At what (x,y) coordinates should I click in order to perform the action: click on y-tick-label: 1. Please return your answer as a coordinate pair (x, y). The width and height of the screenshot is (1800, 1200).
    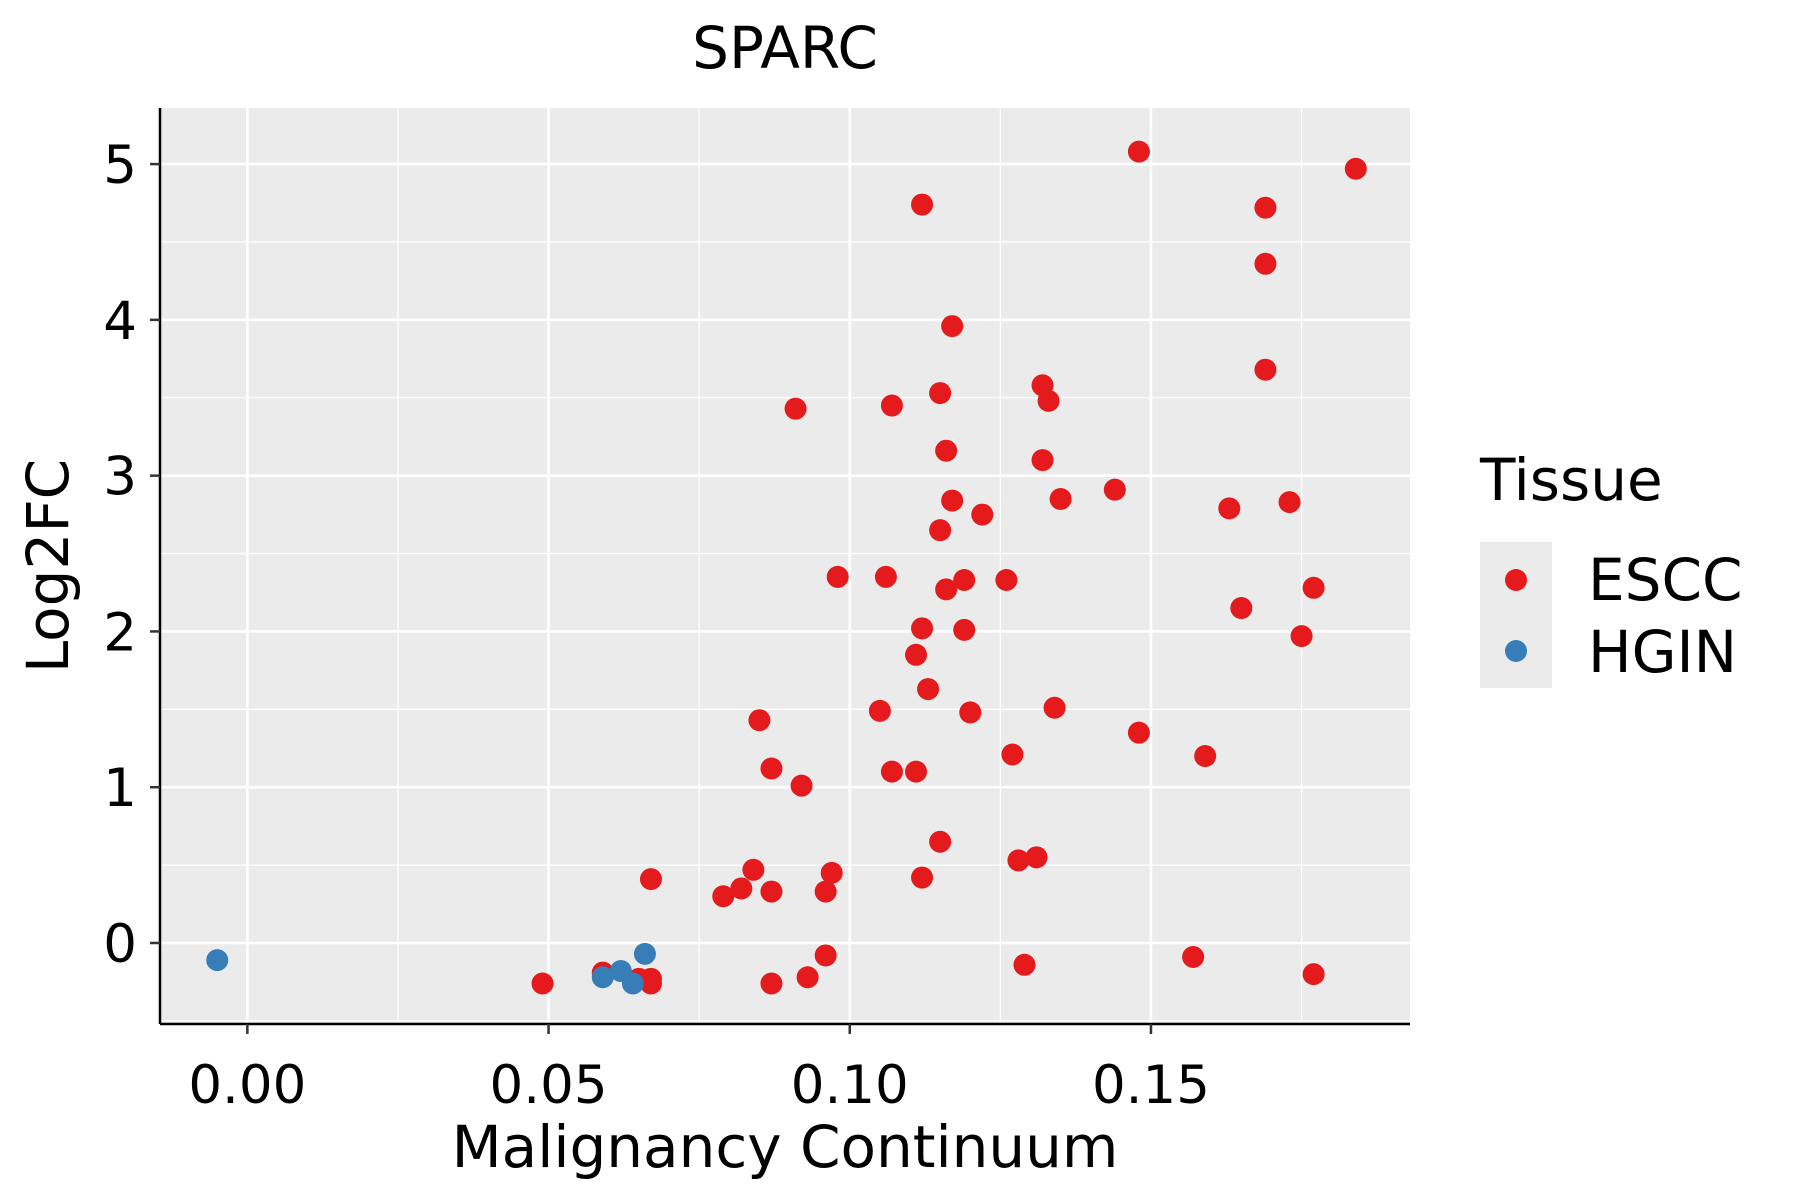
    Looking at the image, I should click on (120, 788).